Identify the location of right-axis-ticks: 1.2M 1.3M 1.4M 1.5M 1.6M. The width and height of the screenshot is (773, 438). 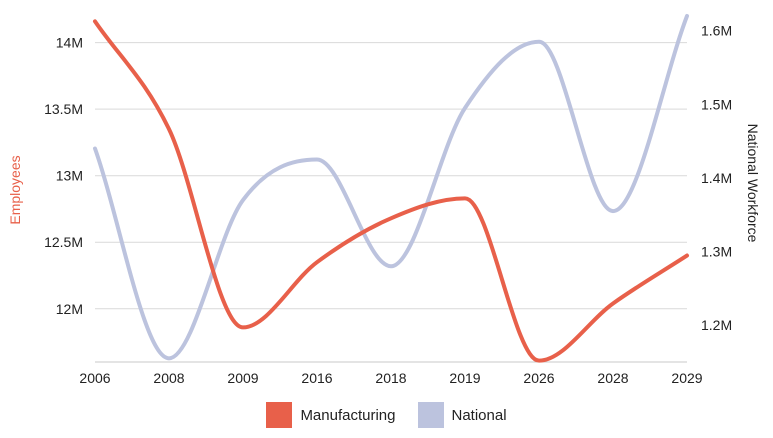
(716, 178).